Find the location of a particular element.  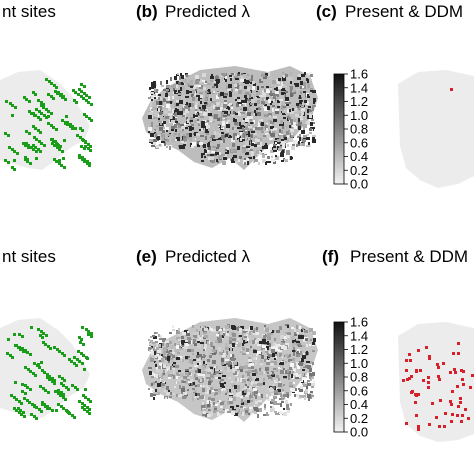

panel-a-title: nt sites is located at coordinates (29, 11).